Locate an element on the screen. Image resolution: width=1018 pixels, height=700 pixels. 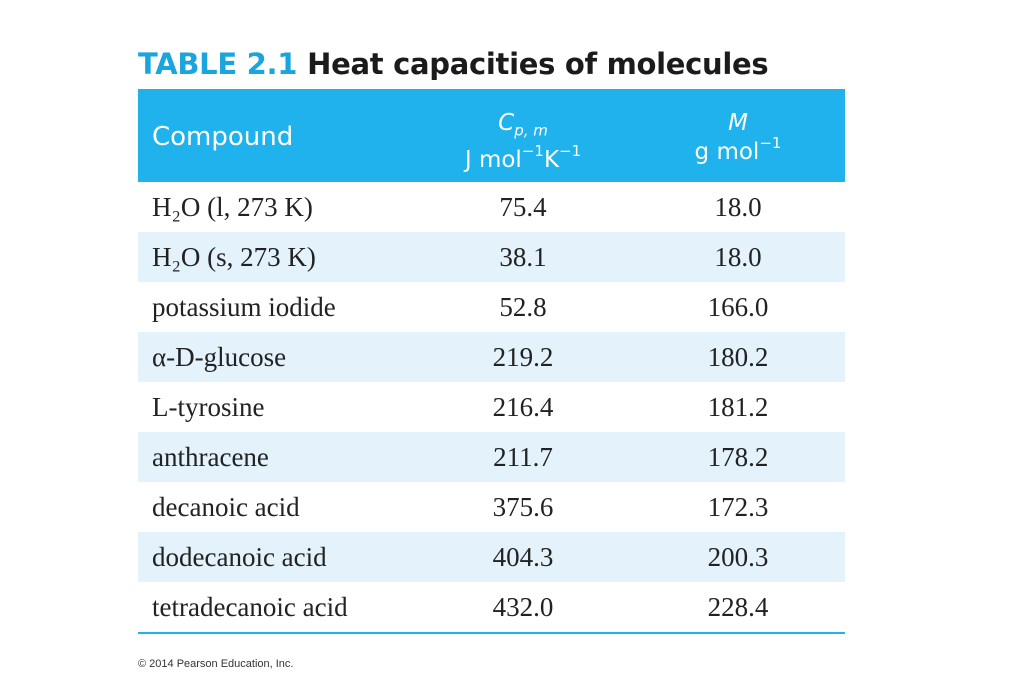
table-row: H₂O (s, 273 K) 38.1 18.0 is located at coordinates (491, 257).